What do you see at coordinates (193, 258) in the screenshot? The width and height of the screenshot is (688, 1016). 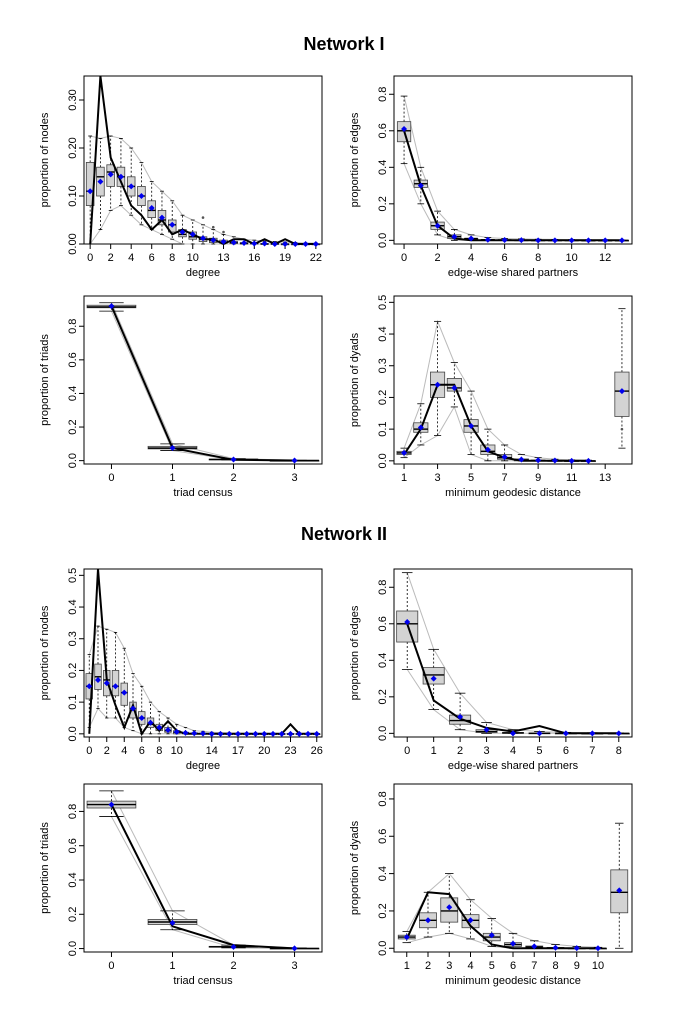 I see `x-tick-label: 10` at bounding box center [193, 258].